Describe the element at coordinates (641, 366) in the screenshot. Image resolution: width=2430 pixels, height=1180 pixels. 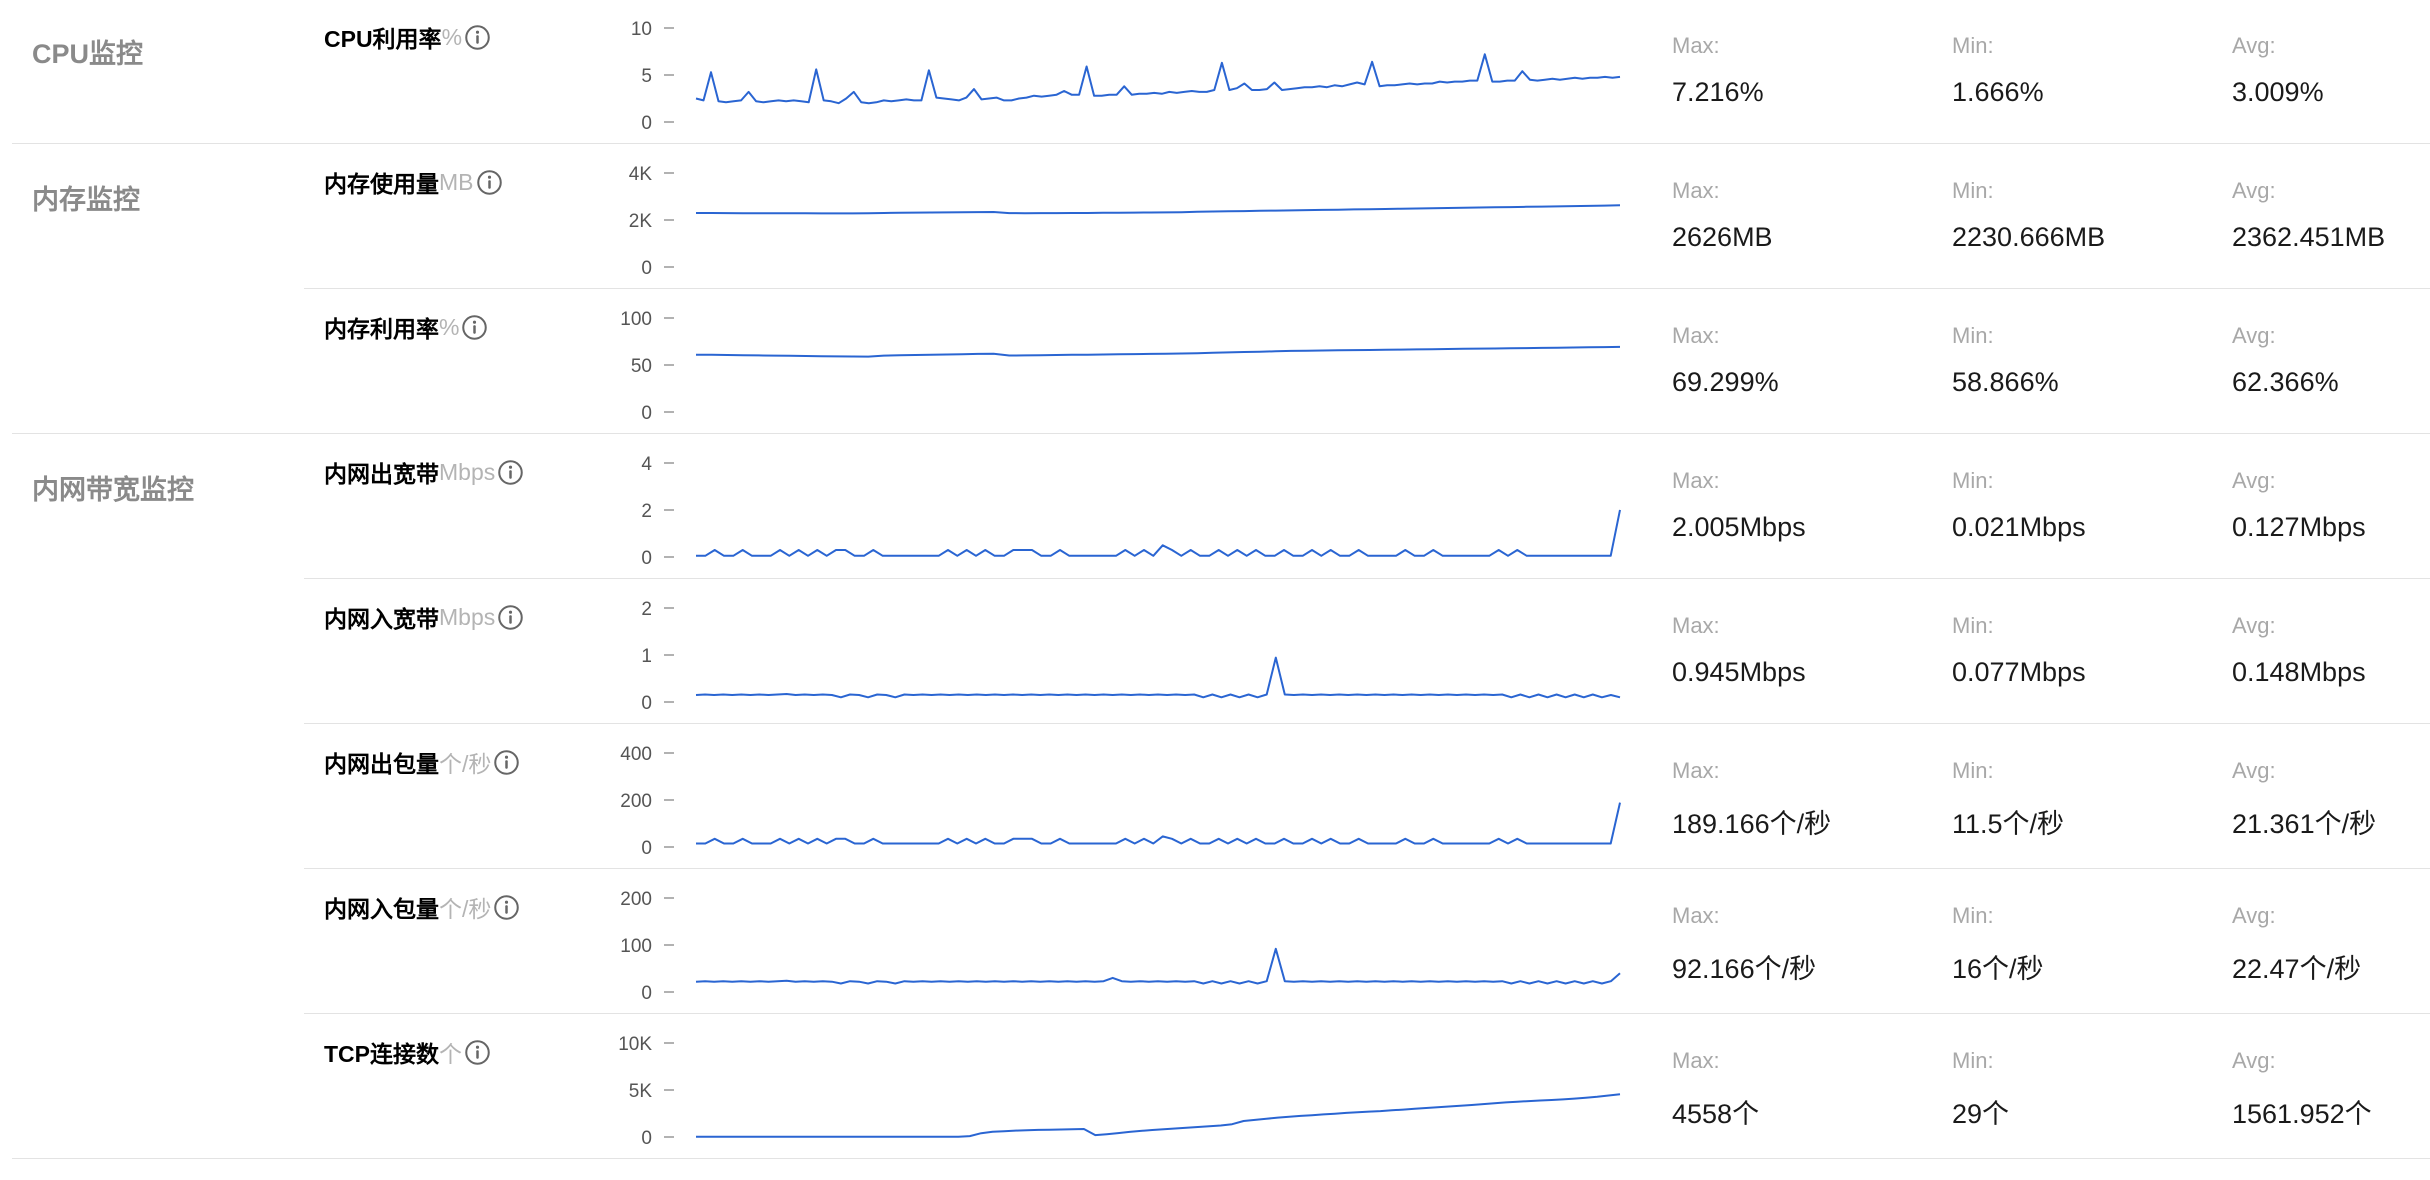
I see `y-tick-label: 50` at that location.